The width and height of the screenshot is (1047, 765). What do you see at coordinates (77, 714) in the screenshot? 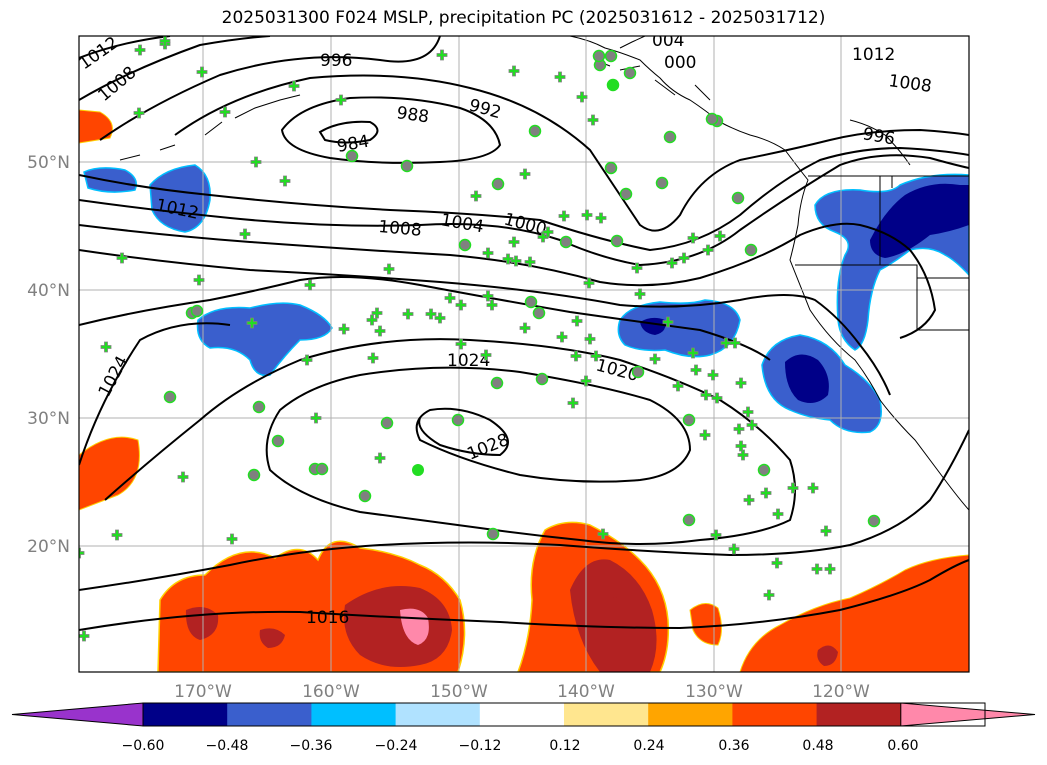
I see `colorbar-extend-low` at bounding box center [77, 714].